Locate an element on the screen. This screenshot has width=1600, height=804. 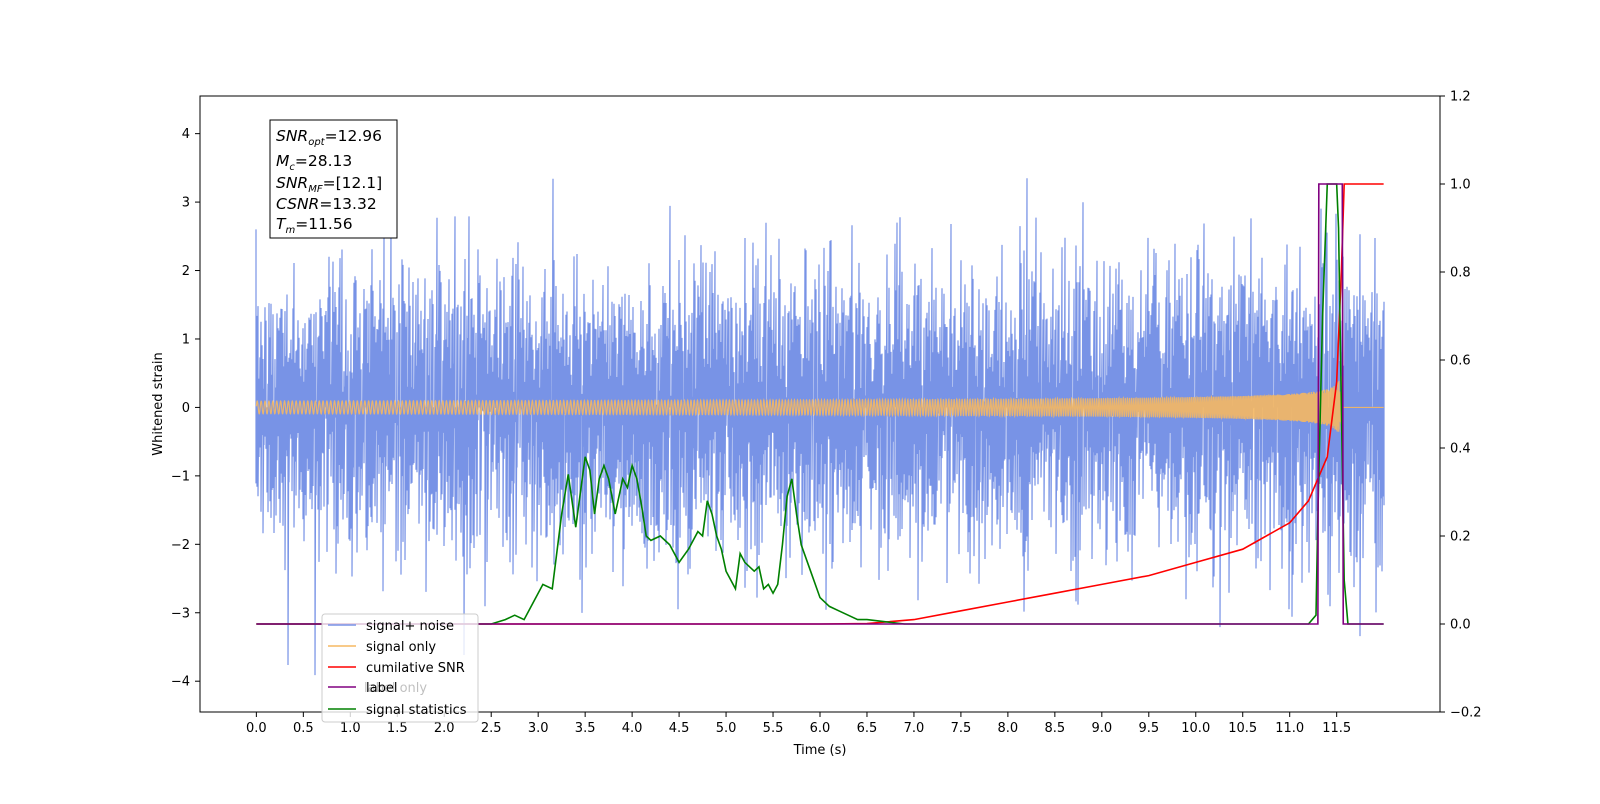
x-tick-label: 4.0 is located at coordinates (632, 728).